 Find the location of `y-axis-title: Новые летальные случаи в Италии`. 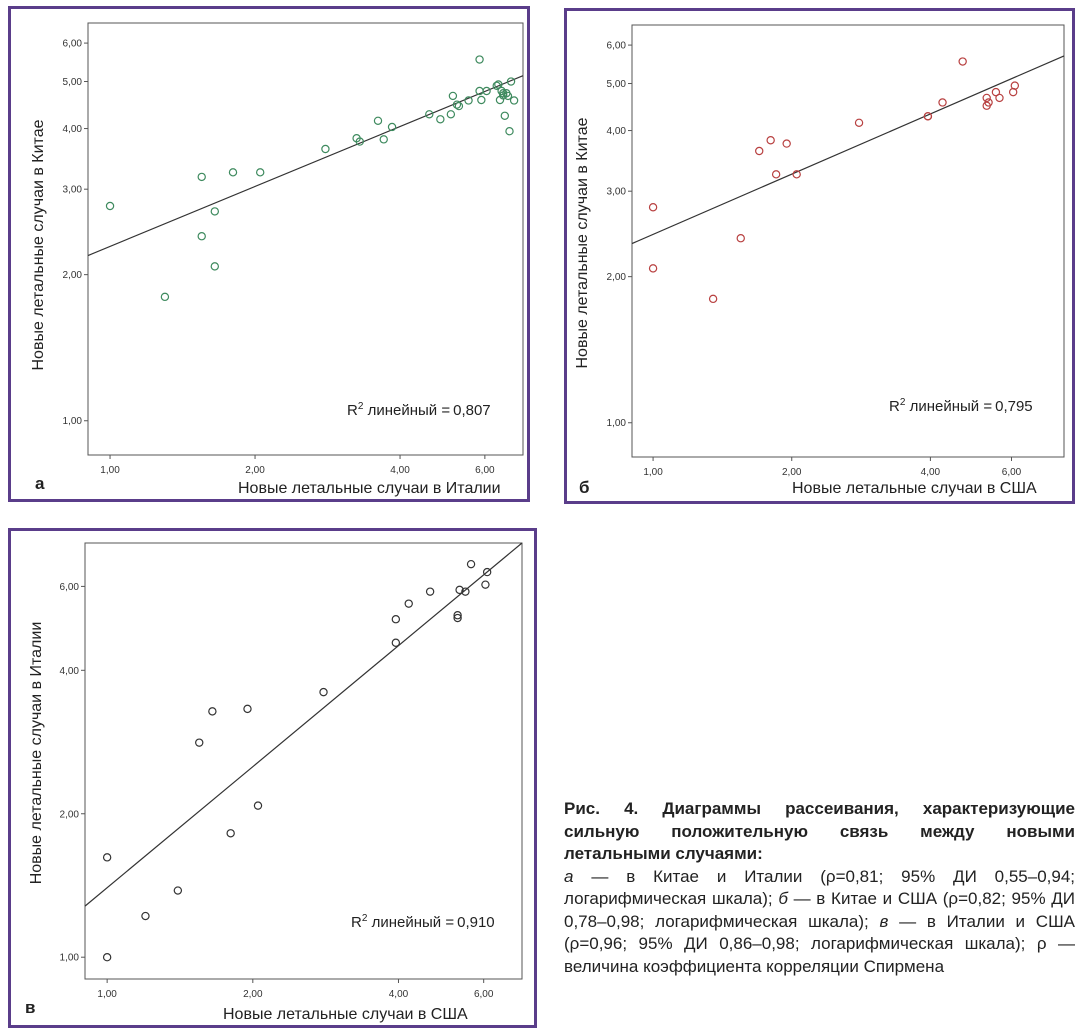

y-axis-title: Новые летальные случаи в Италии is located at coordinates (36, 753).